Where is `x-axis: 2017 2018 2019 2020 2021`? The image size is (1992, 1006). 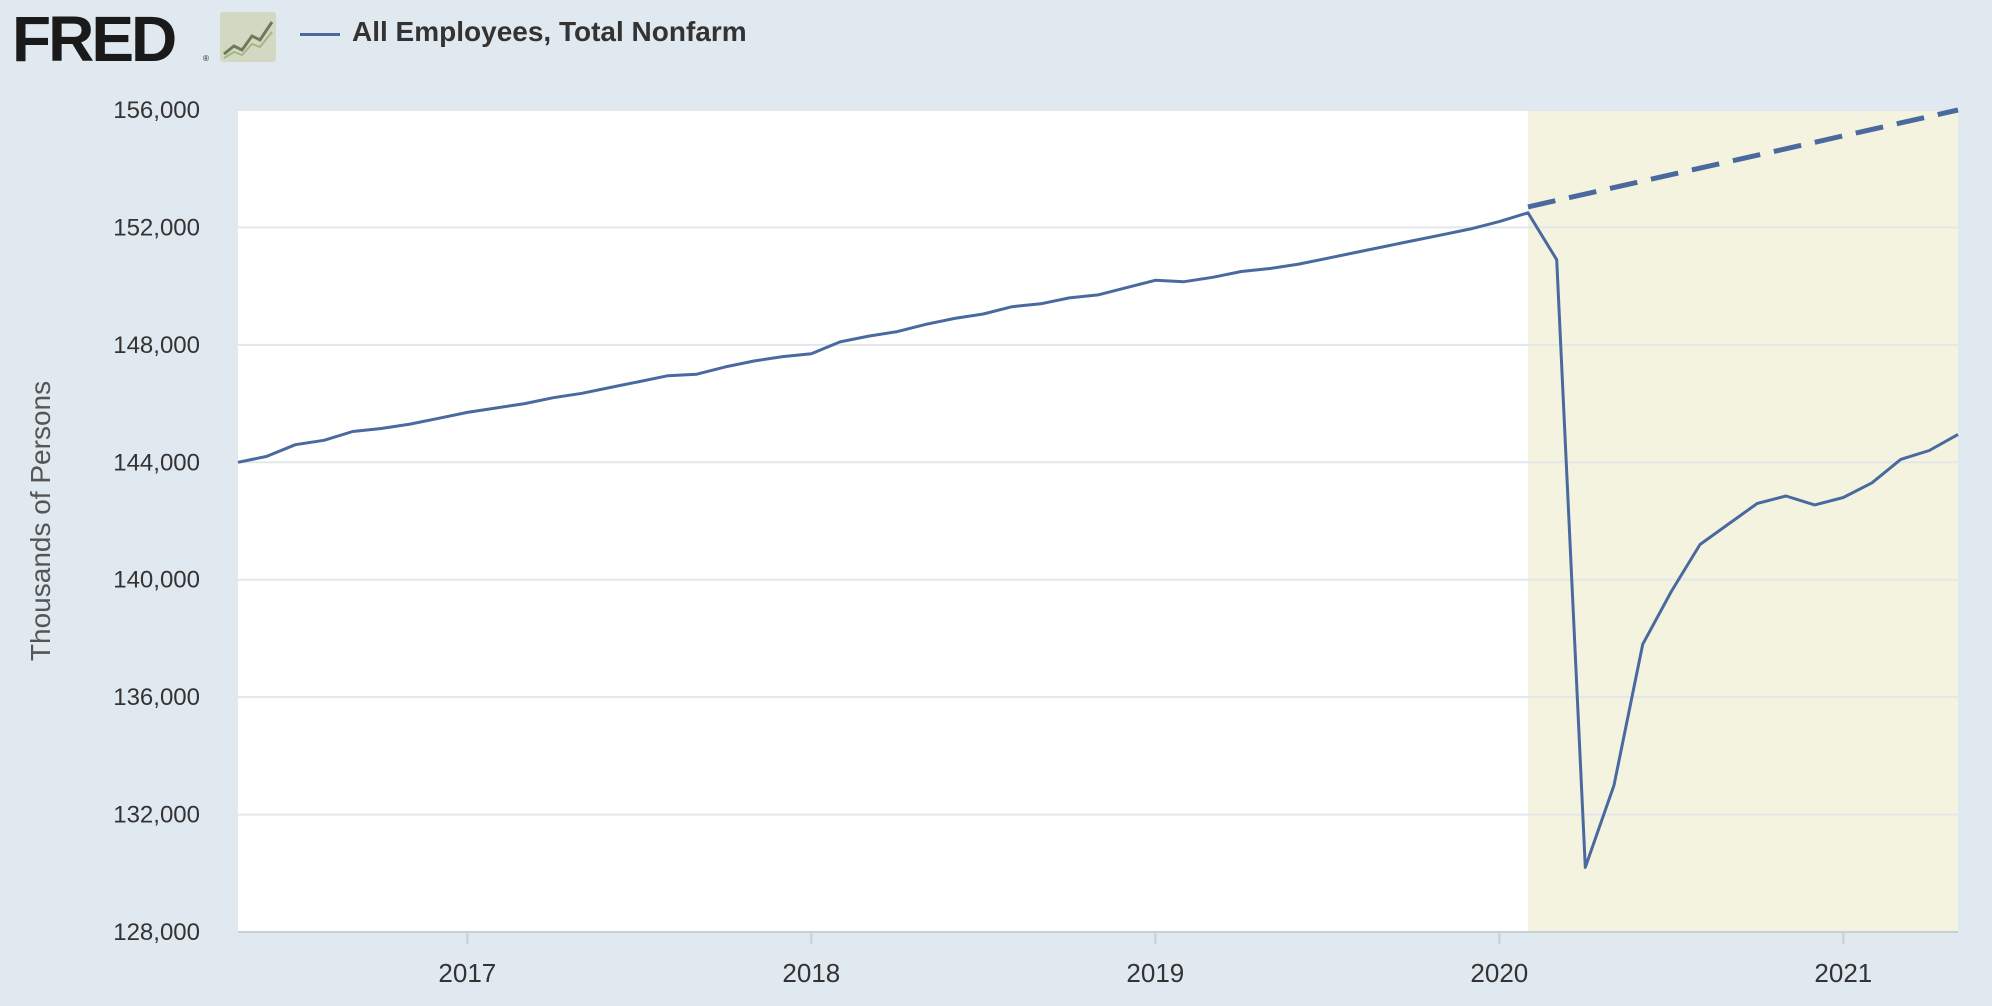
x-axis: 2017 2018 2019 2020 2021 is located at coordinates (1098, 959).